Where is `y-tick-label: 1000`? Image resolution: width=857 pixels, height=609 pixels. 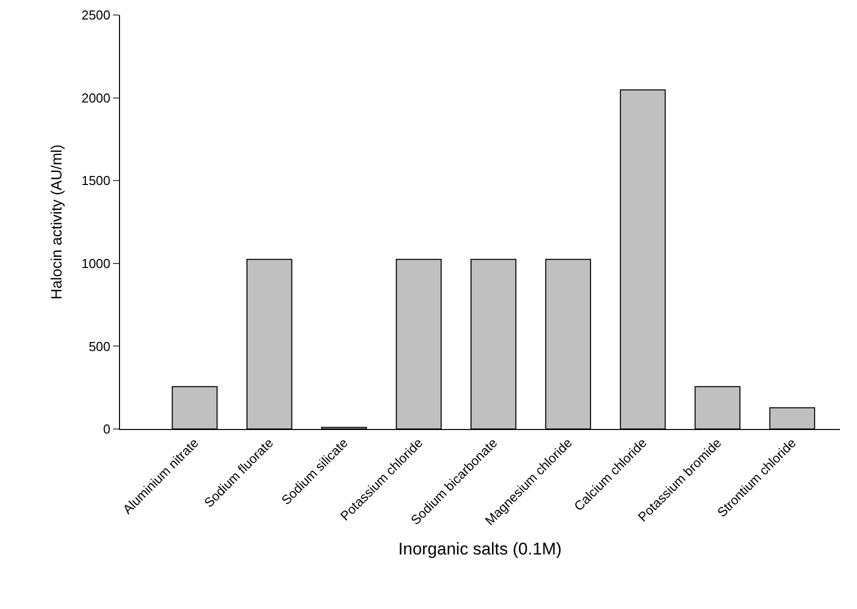 y-tick-label: 1000 is located at coordinates (95, 263).